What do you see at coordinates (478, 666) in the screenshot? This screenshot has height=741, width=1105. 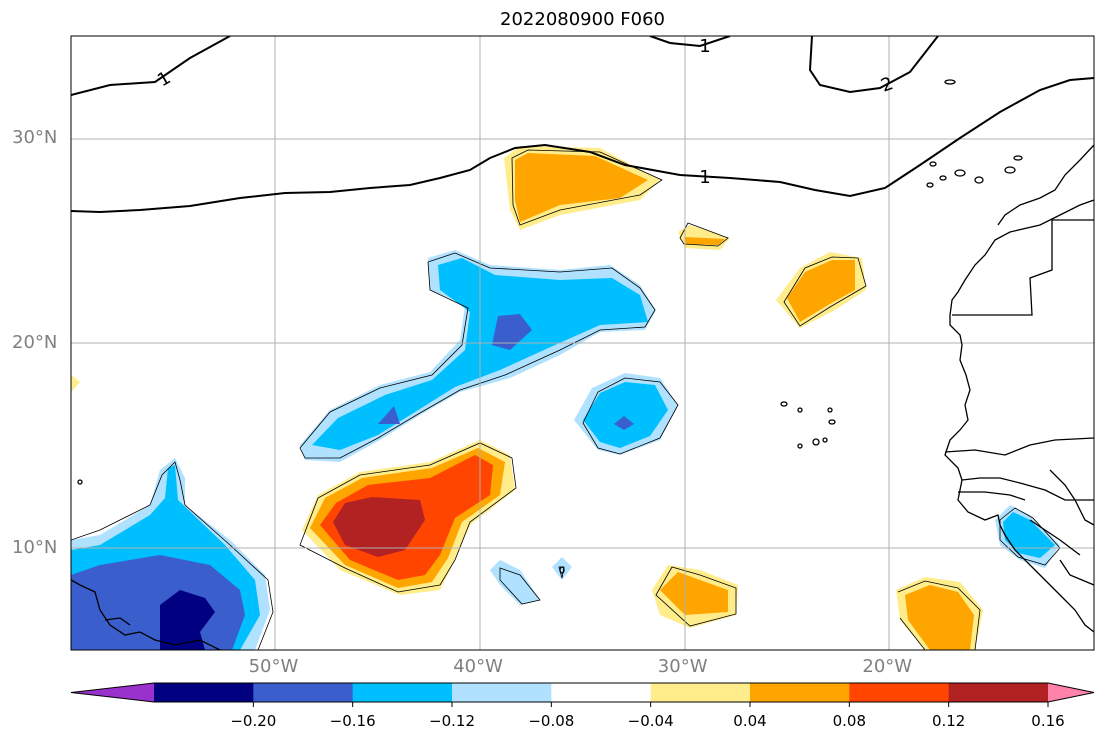 I see `longitude-label: 40°W` at bounding box center [478, 666].